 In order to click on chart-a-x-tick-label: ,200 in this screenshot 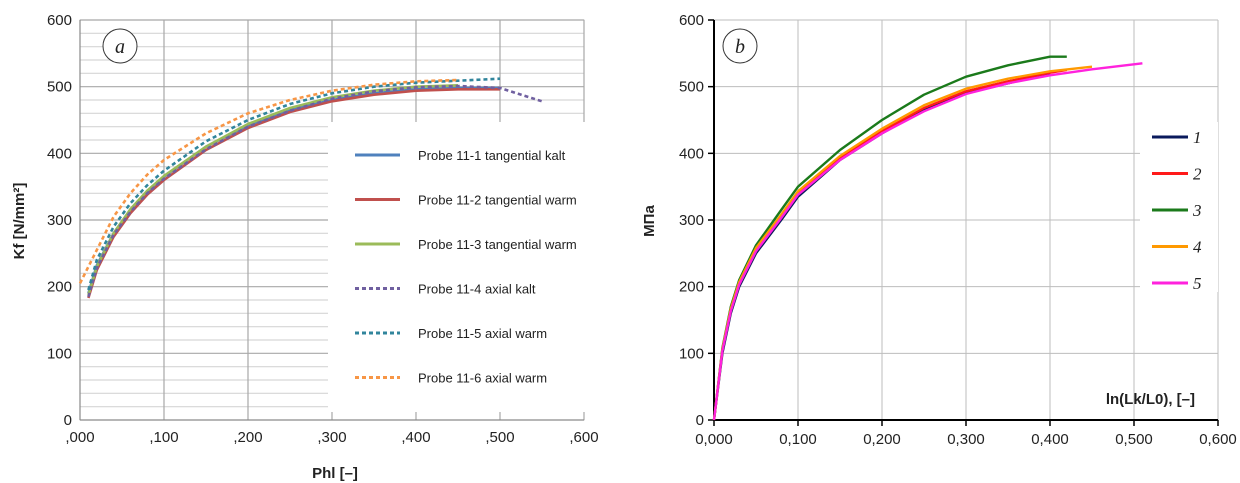, I will do `click(247, 437)`.